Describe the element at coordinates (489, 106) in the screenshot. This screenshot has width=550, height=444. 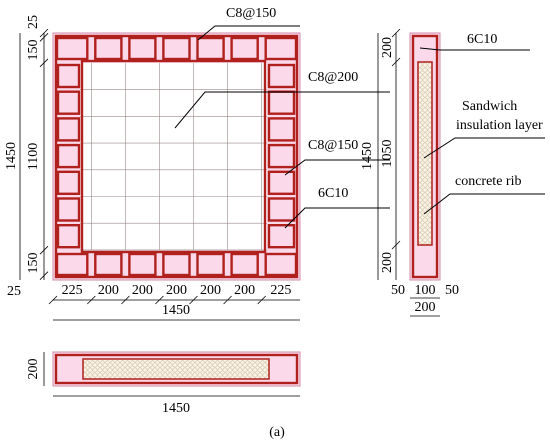
I see `label: Sandwich` at that location.